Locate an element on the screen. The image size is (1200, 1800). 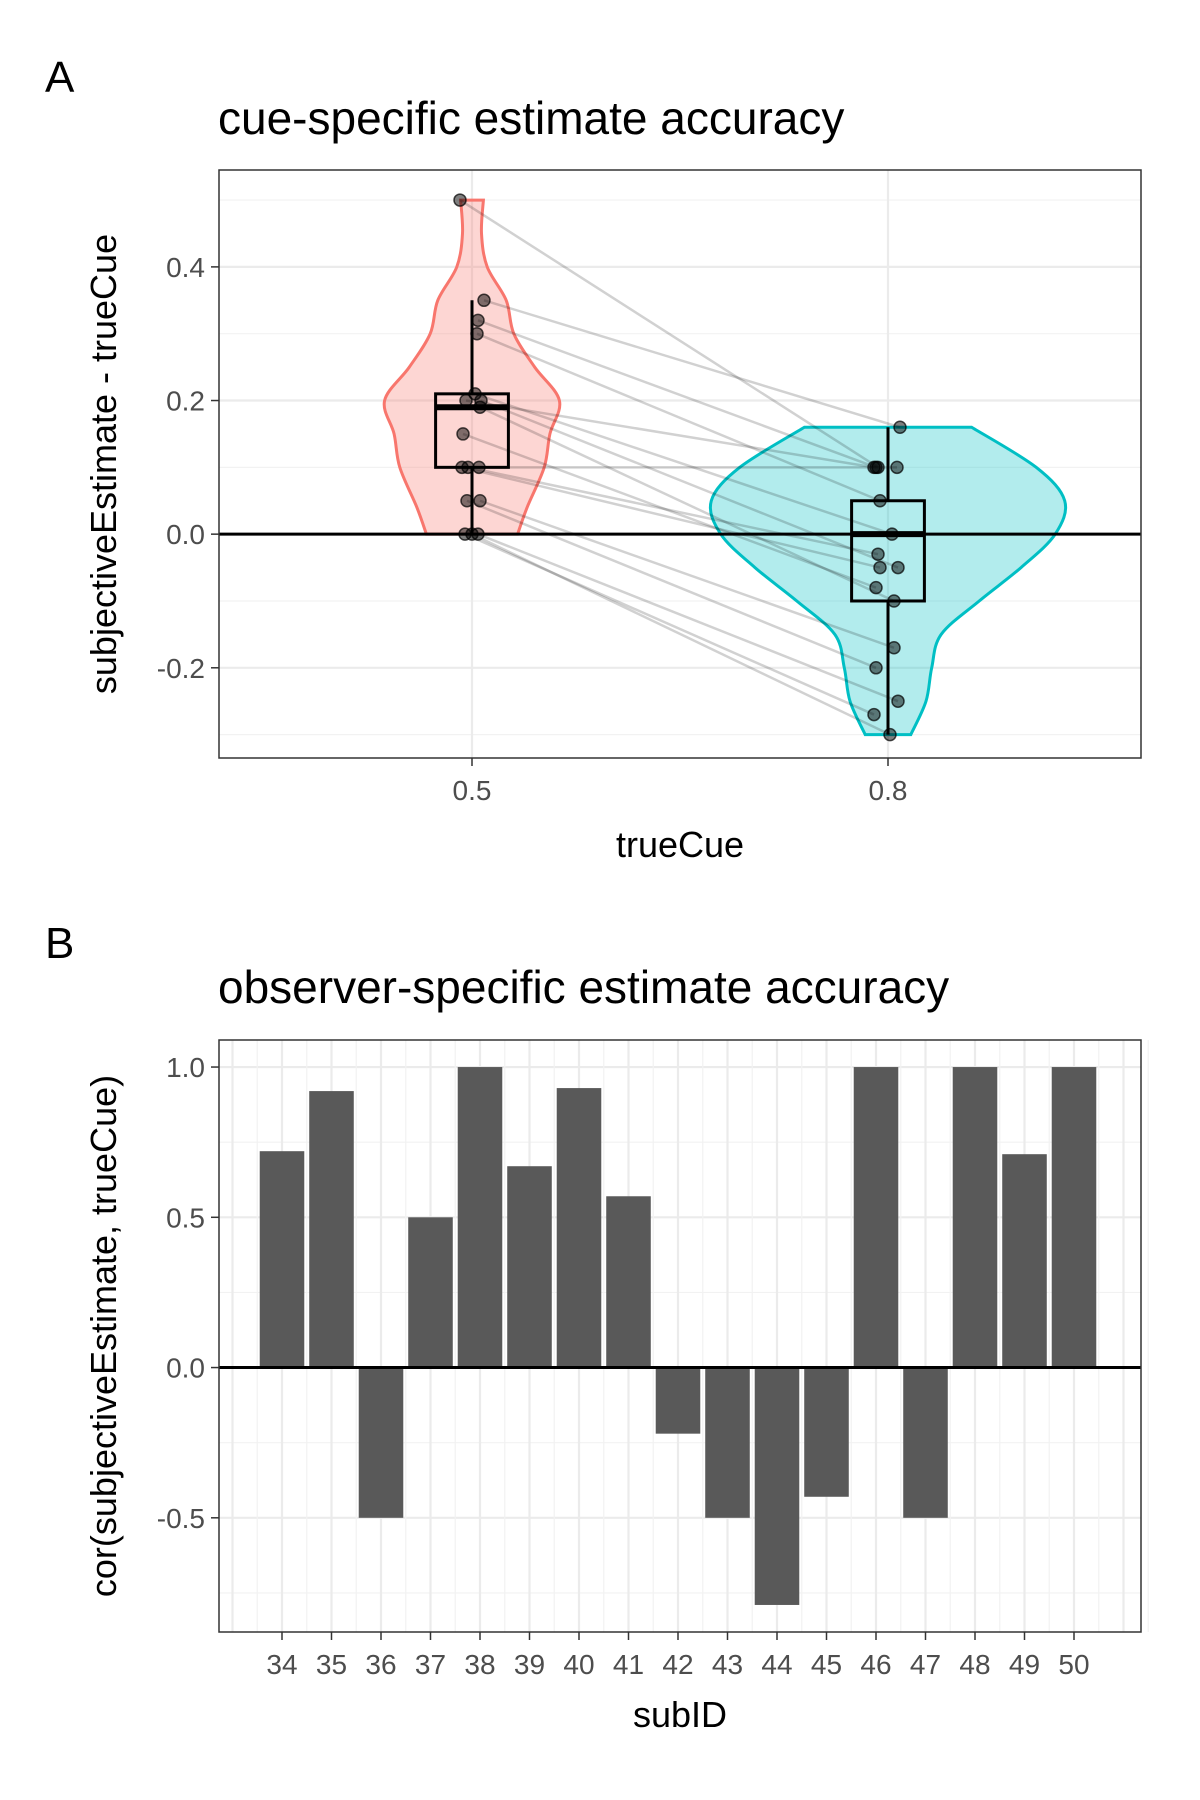
x-tick-label: 41 is located at coordinates (628, 1664).